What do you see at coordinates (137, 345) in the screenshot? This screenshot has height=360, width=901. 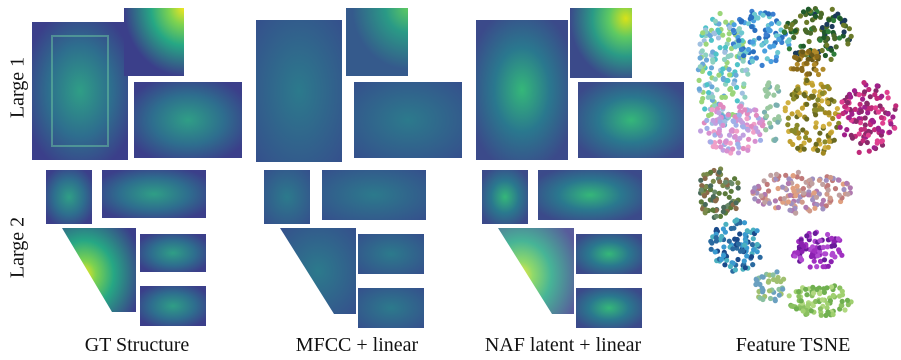 I see `caption-gt-structure: GT Structure` at bounding box center [137, 345].